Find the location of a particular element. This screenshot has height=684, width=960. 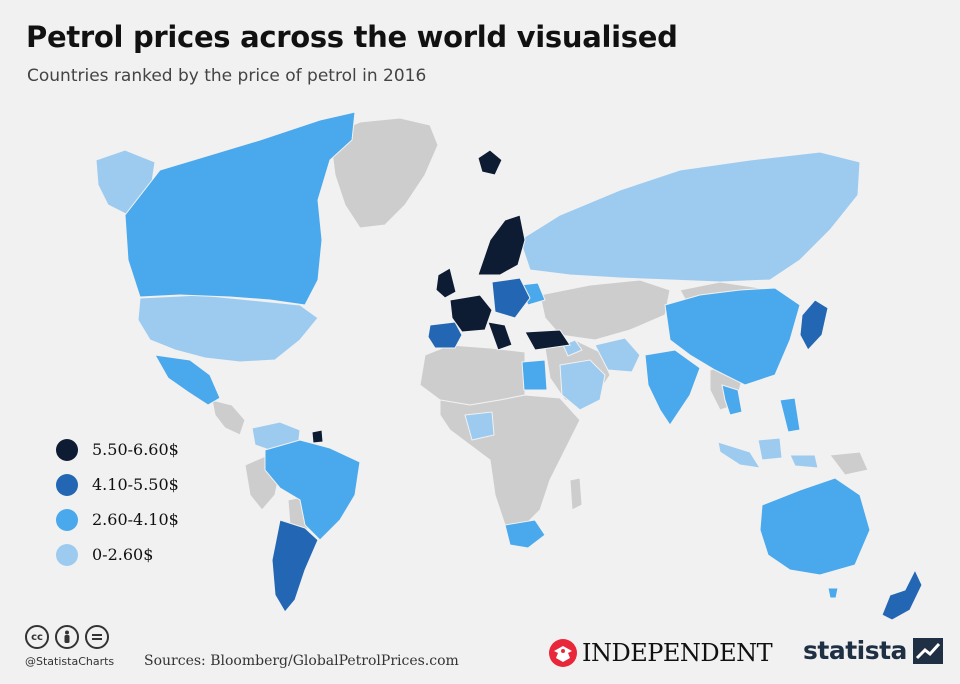

arabia is located at coordinates (582, 385).